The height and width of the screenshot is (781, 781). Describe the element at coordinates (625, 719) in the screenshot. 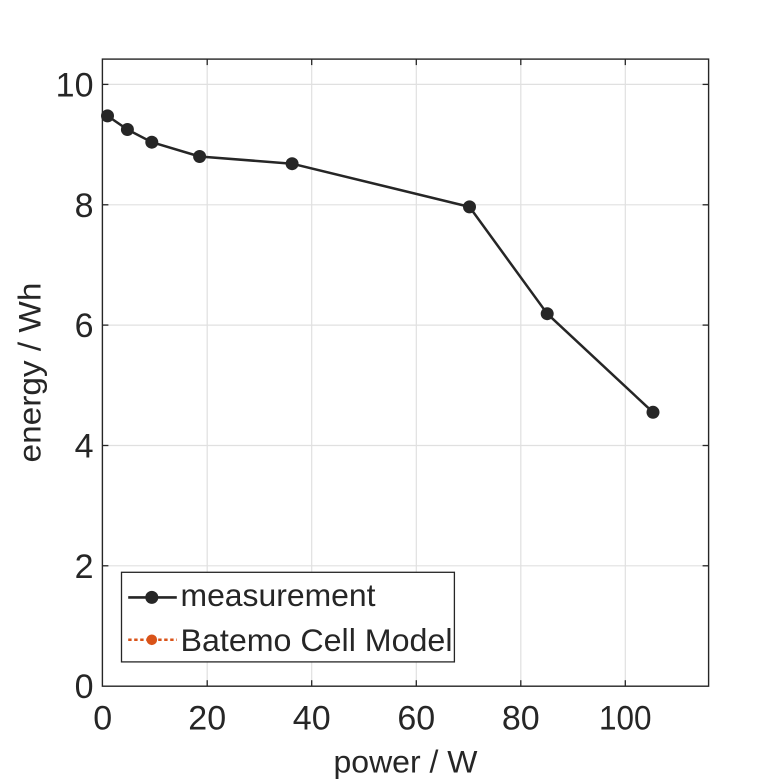

I see `svg-text: 100` at that location.